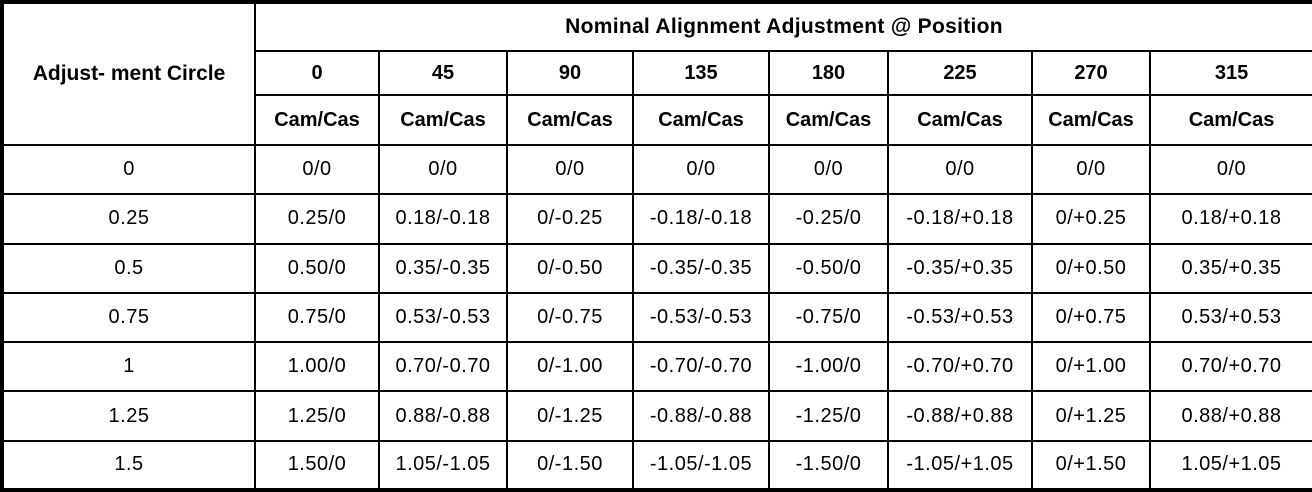  Describe the element at coordinates (960, 120) in the screenshot. I see `unit-header-225: Cam/Cas` at that location.